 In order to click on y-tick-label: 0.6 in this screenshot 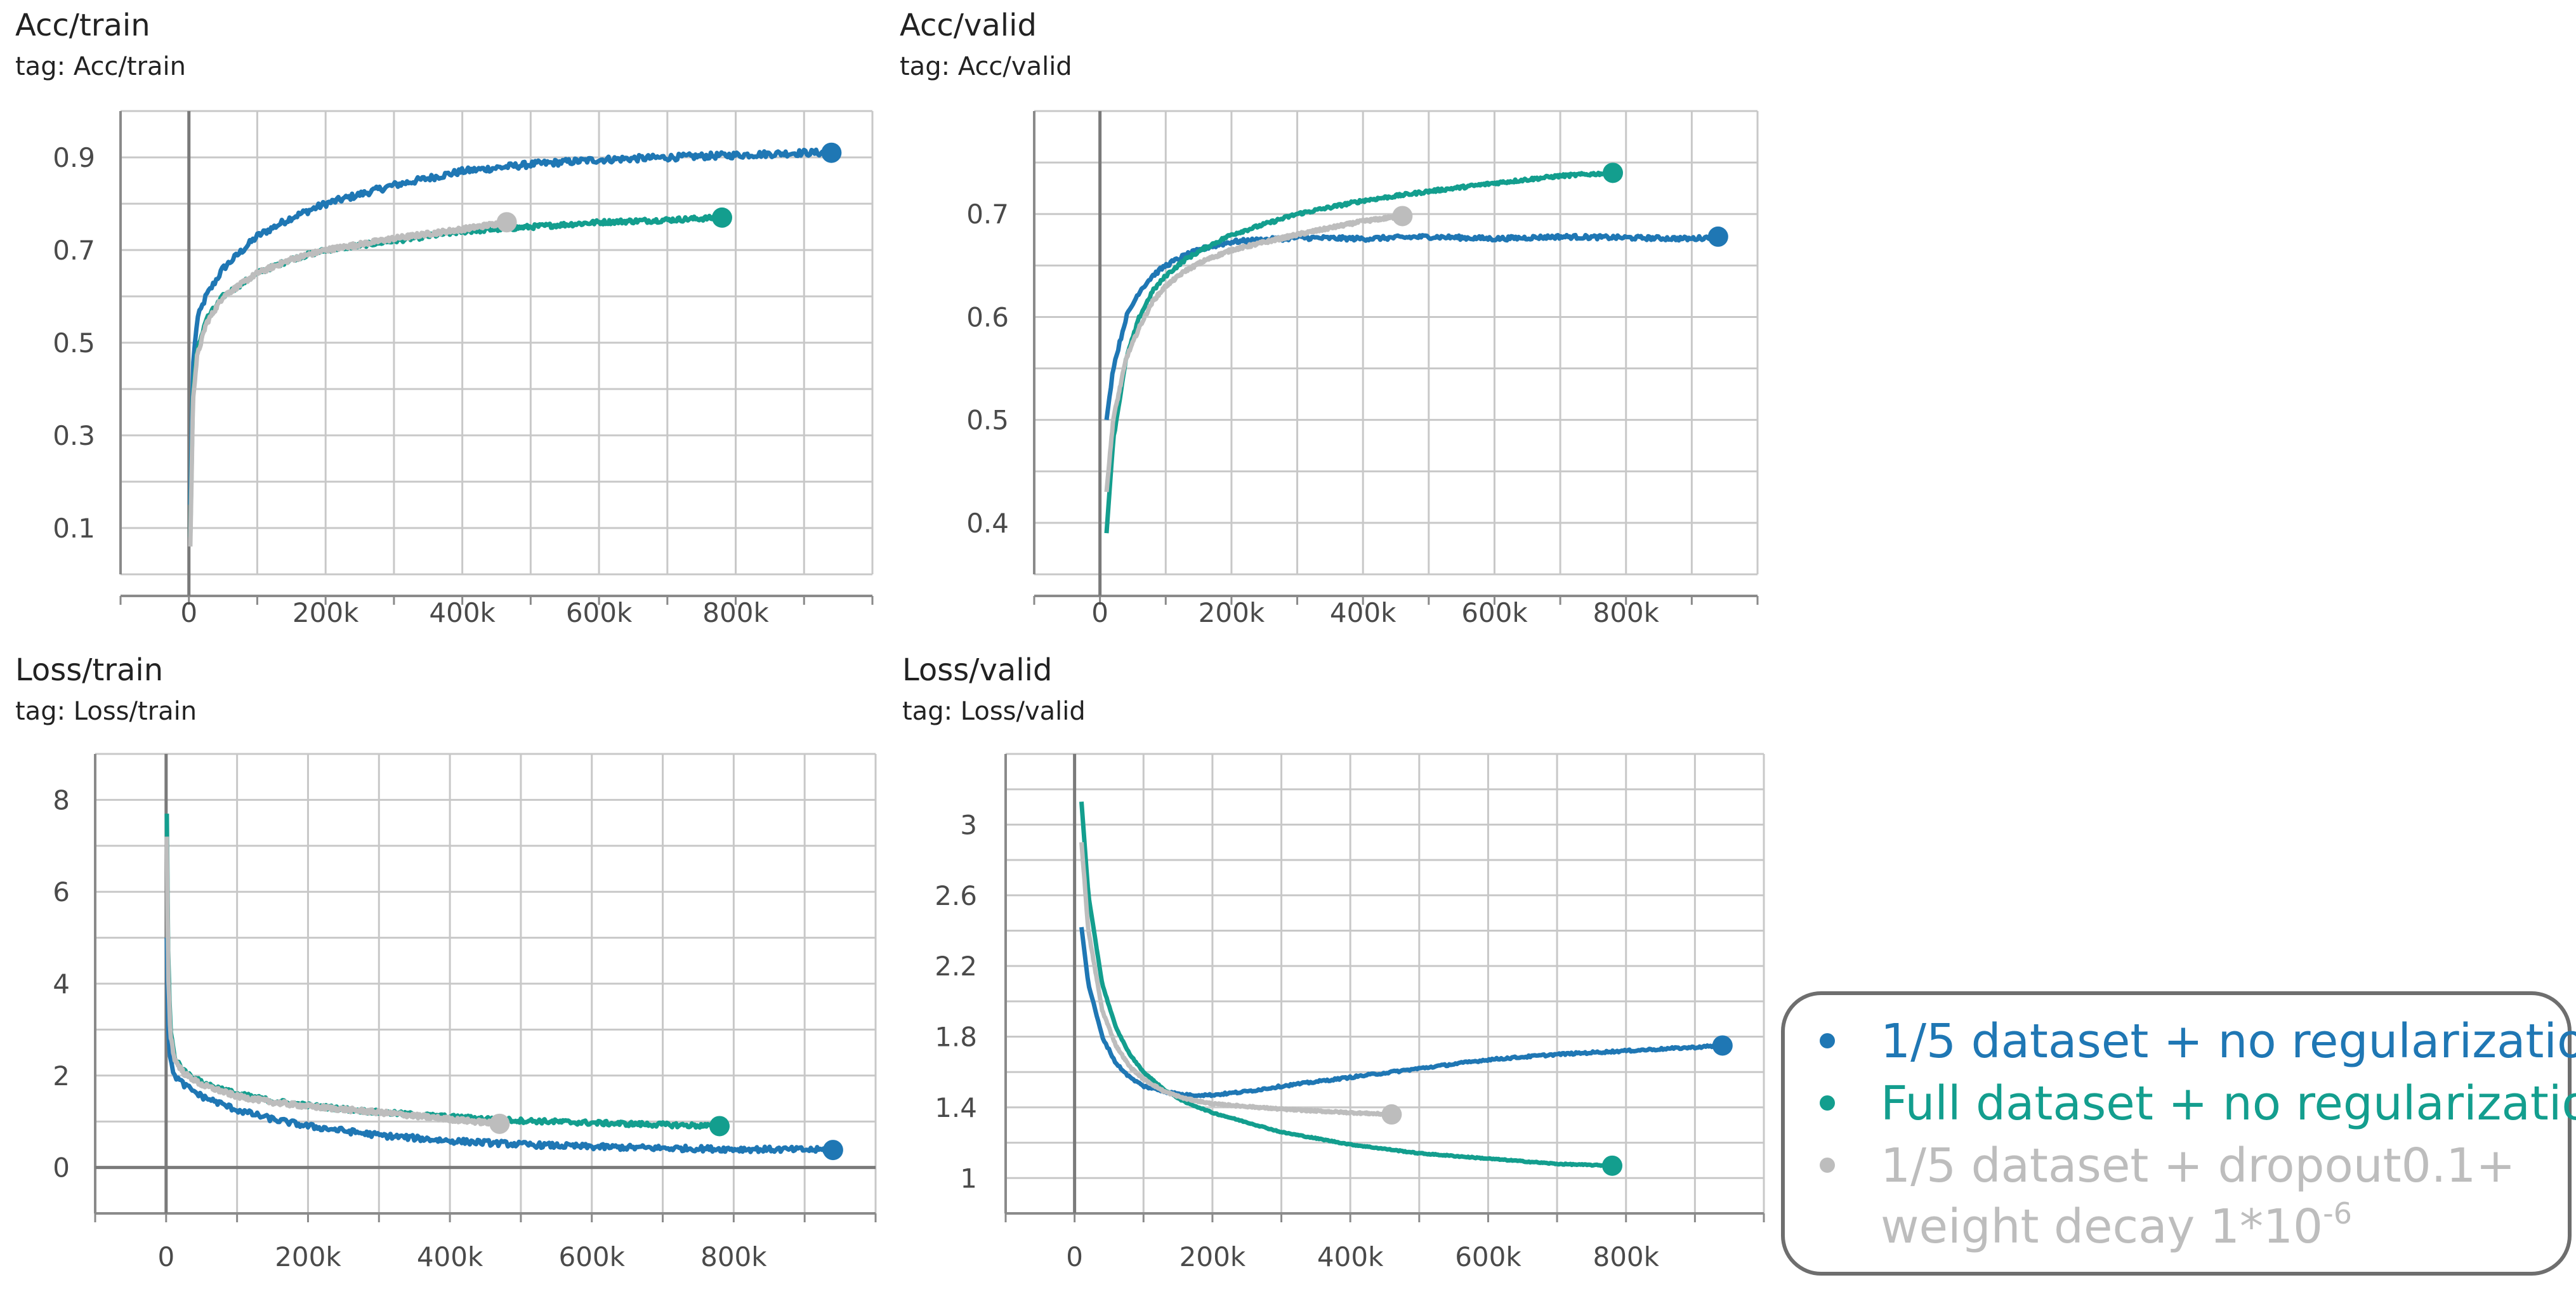, I will do `click(987, 317)`.